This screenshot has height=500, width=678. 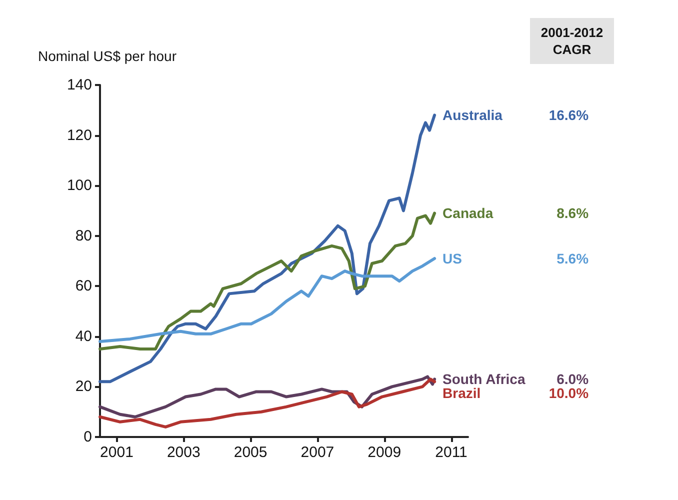 What do you see at coordinates (79, 135) in the screenshot?
I see `y-tick-label: 120` at bounding box center [79, 135].